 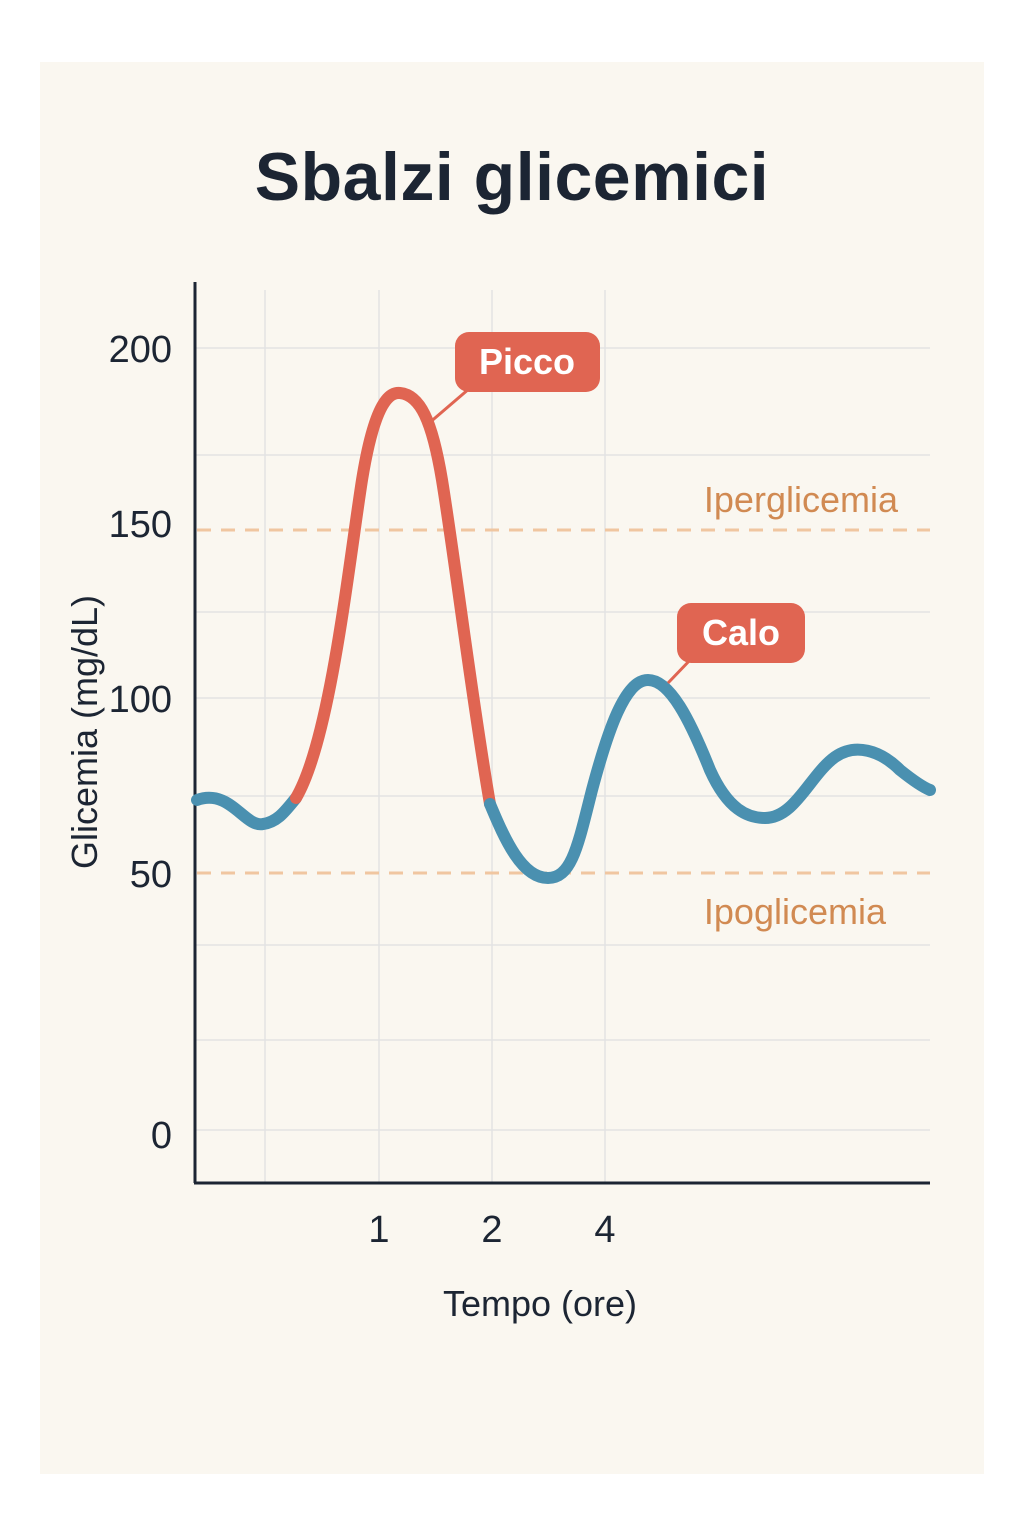 I want to click on x-tick-label: 2, so click(x=491, y=1230).